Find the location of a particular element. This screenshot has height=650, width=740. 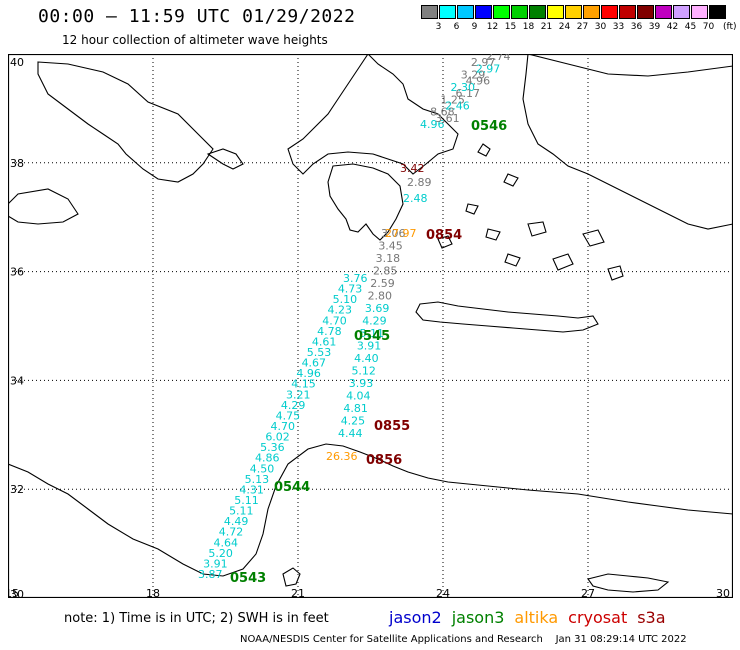

wave-height-label: 5.12 is located at coordinates (363, 371).